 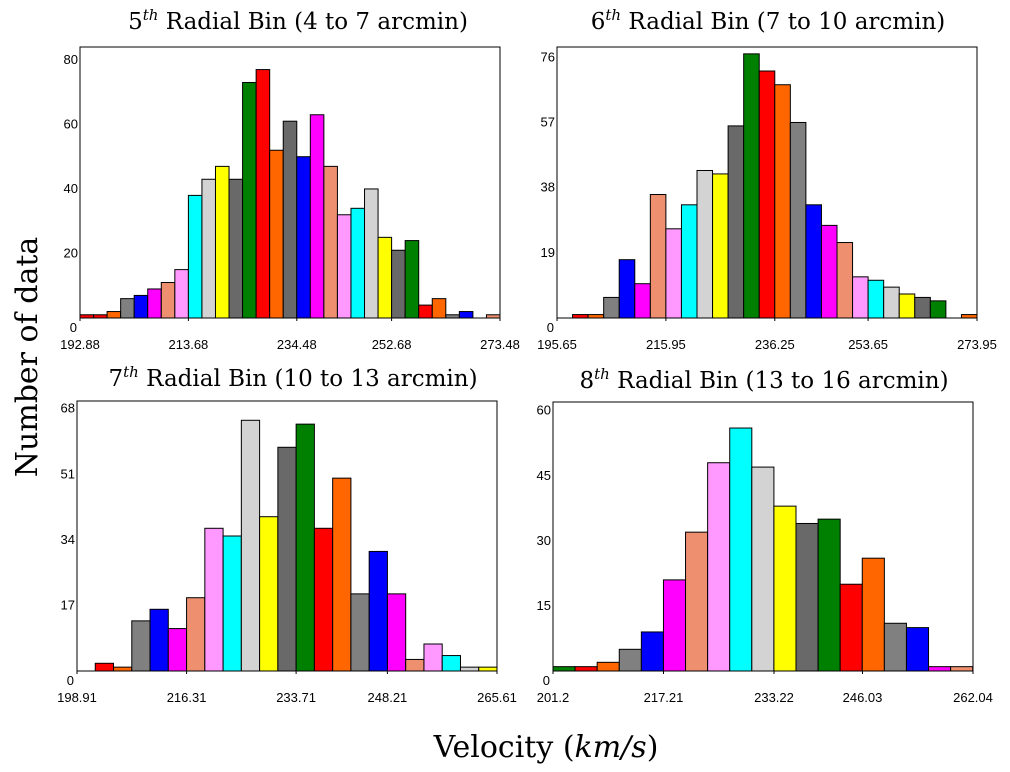 What do you see at coordinates (77, 697) in the screenshot?
I see `x-tick-3-1: 198.91` at bounding box center [77, 697].